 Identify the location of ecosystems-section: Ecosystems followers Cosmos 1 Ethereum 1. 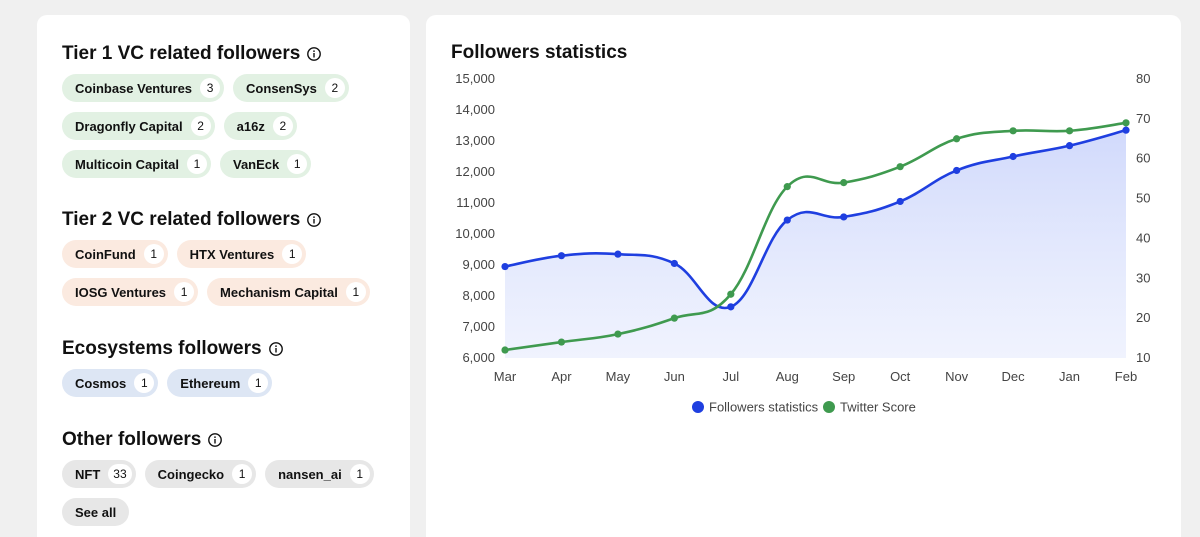
(172, 372).